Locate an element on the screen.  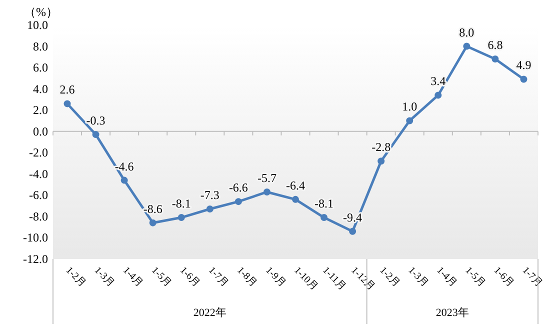
text: 2022年 is located at coordinates (209, 313).